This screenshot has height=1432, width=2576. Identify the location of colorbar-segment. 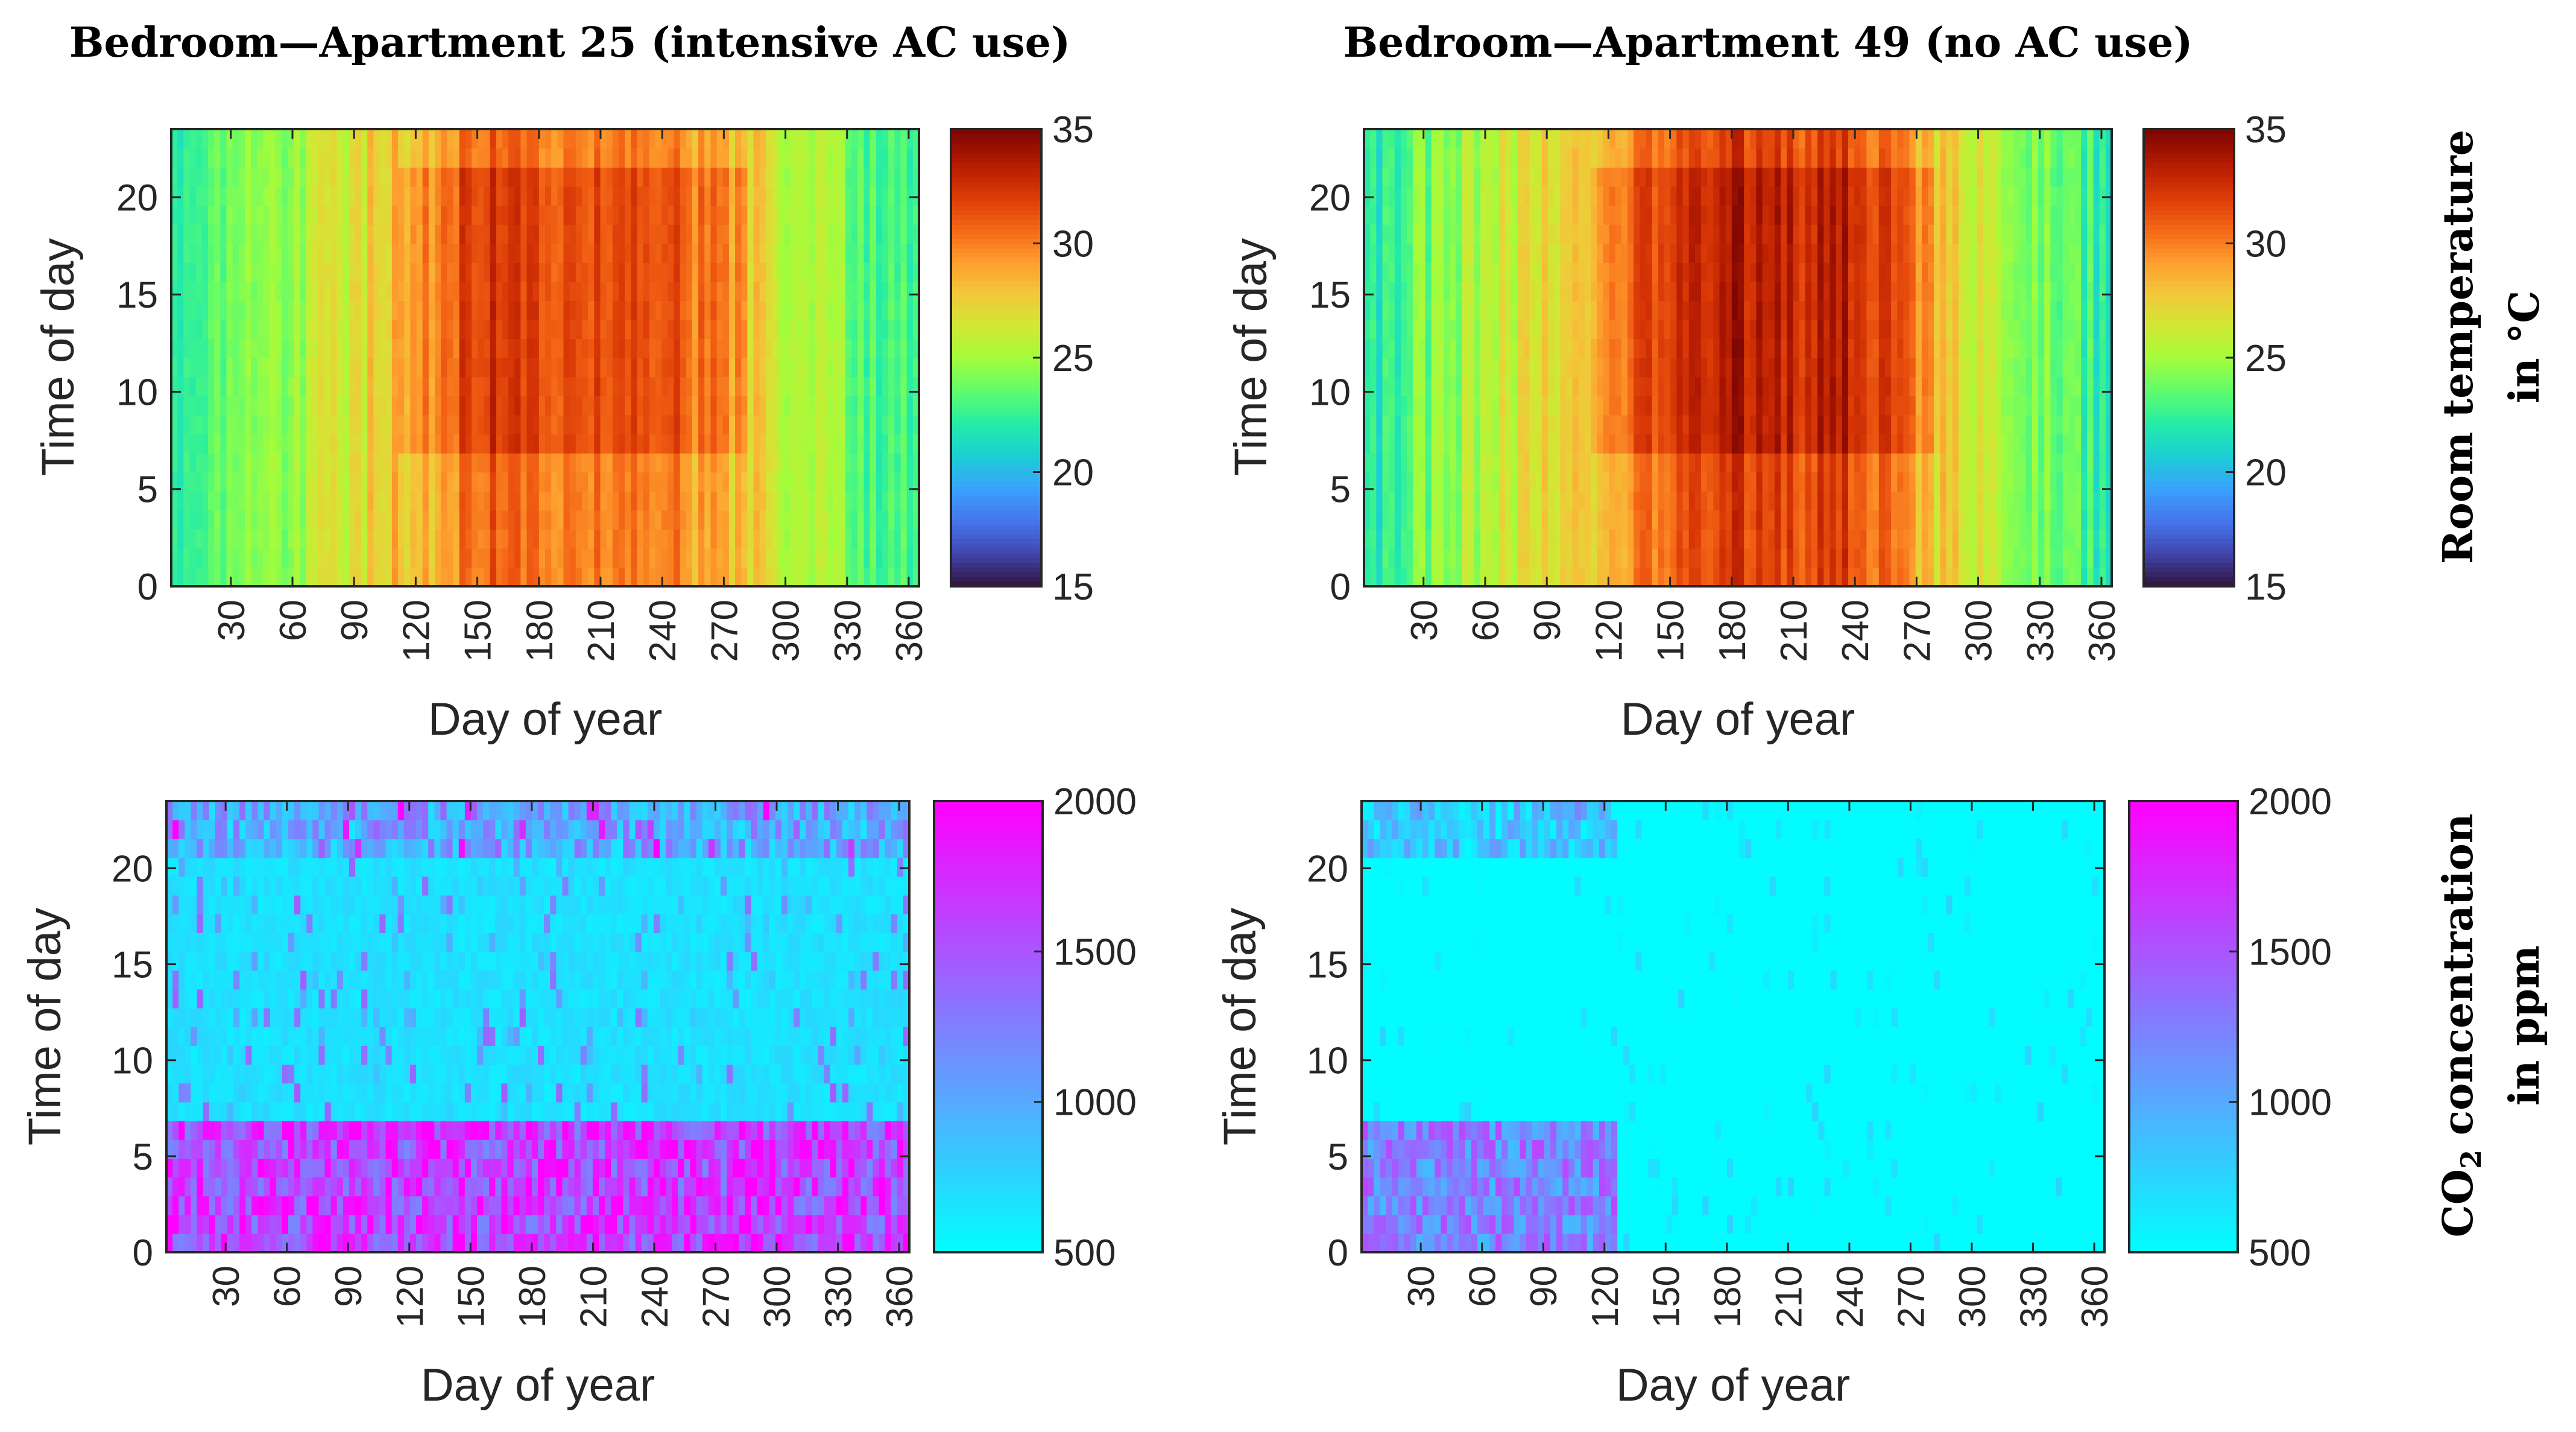
(996, 151).